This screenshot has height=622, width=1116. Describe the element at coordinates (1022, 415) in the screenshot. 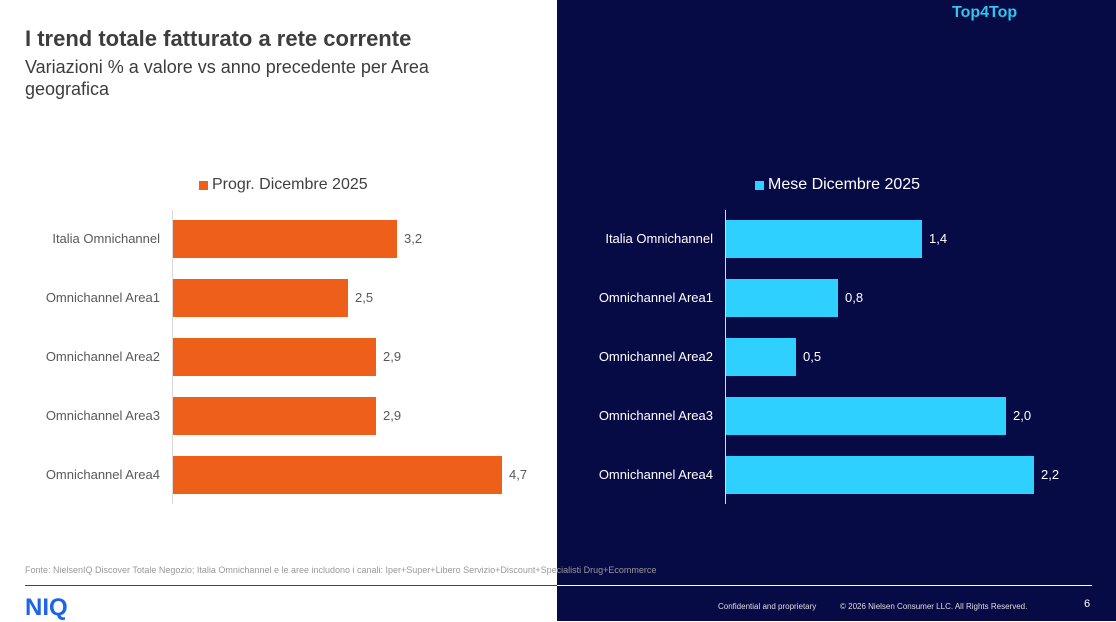

I see `data-label: 2,0` at that location.